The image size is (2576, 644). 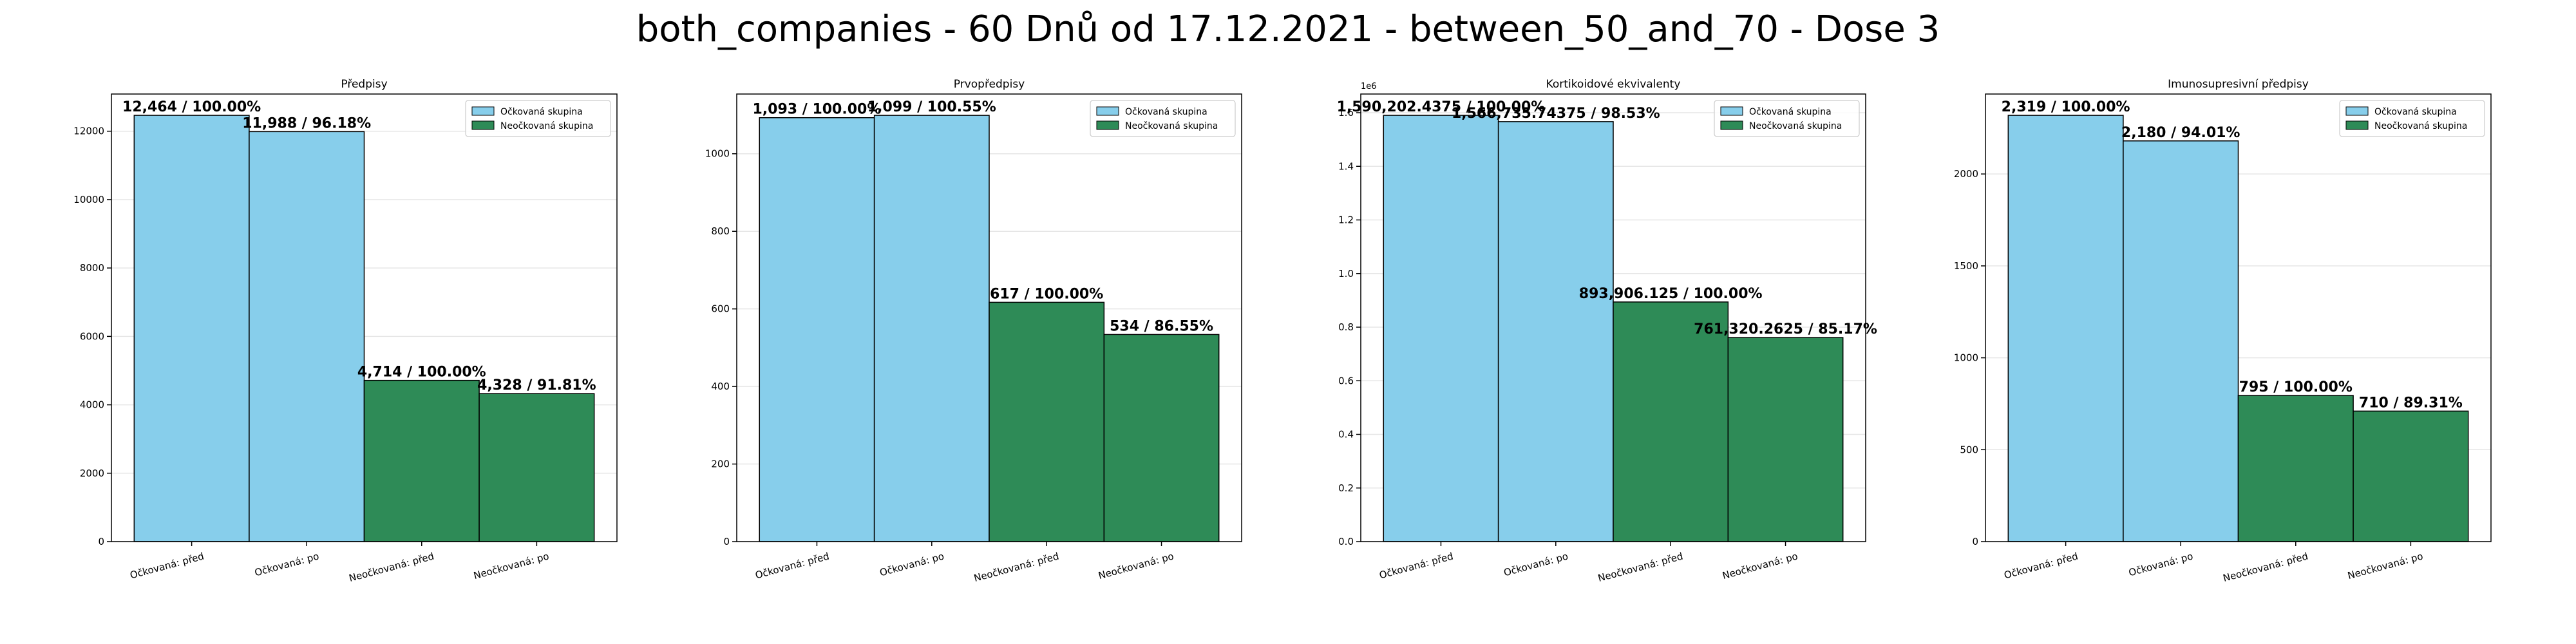 I want to click on data-label: 893,906.125 / 100.00%, so click(x=1671, y=294).